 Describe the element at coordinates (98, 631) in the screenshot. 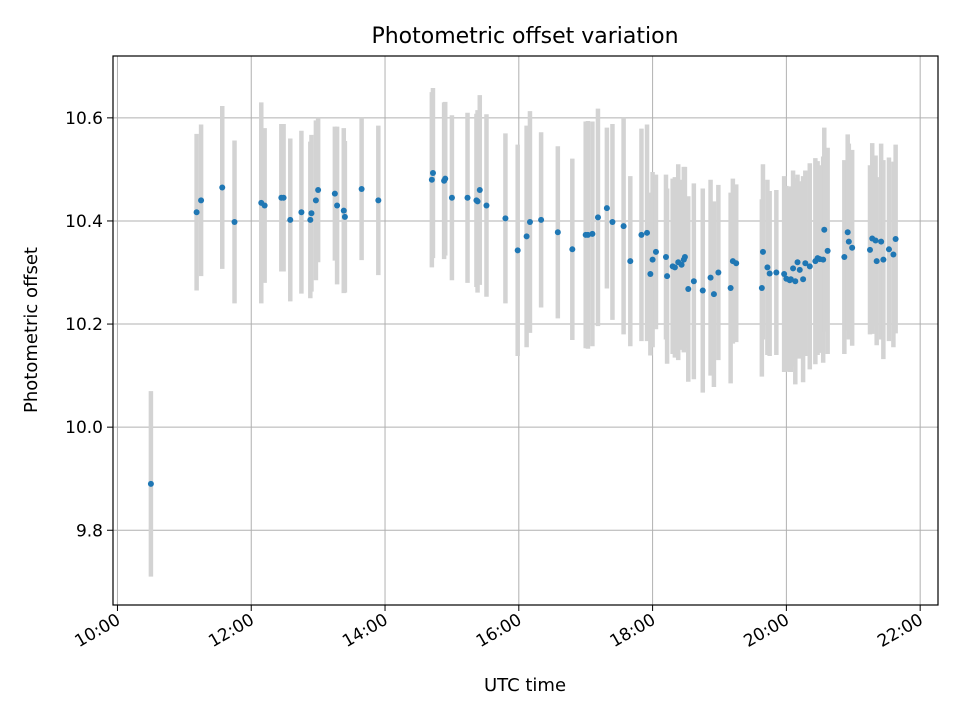

I see `x-tick-label: 10:00` at that location.